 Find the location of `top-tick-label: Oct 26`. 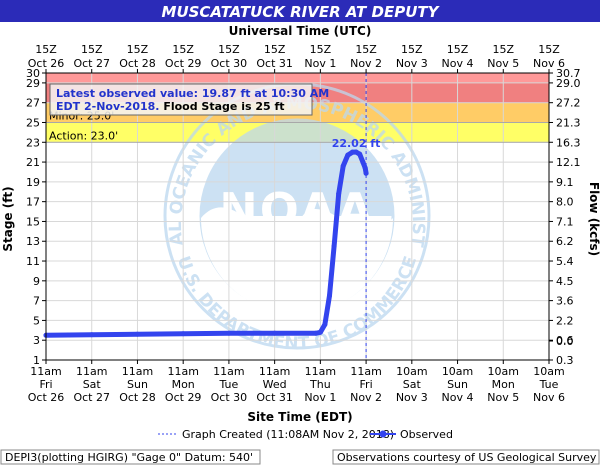

top-tick-label: Oct 26 is located at coordinates (46, 63).